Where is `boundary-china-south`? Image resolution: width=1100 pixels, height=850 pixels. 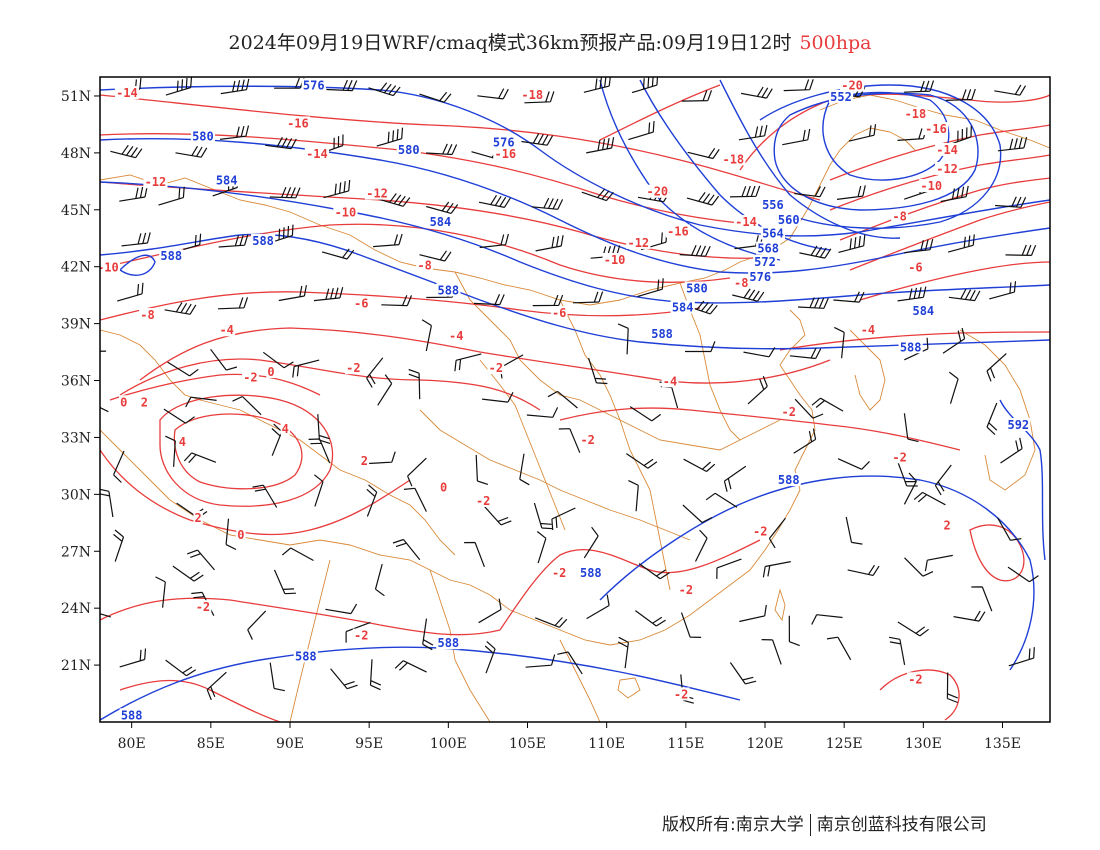 boundary-china-south is located at coordinates (645, 567).